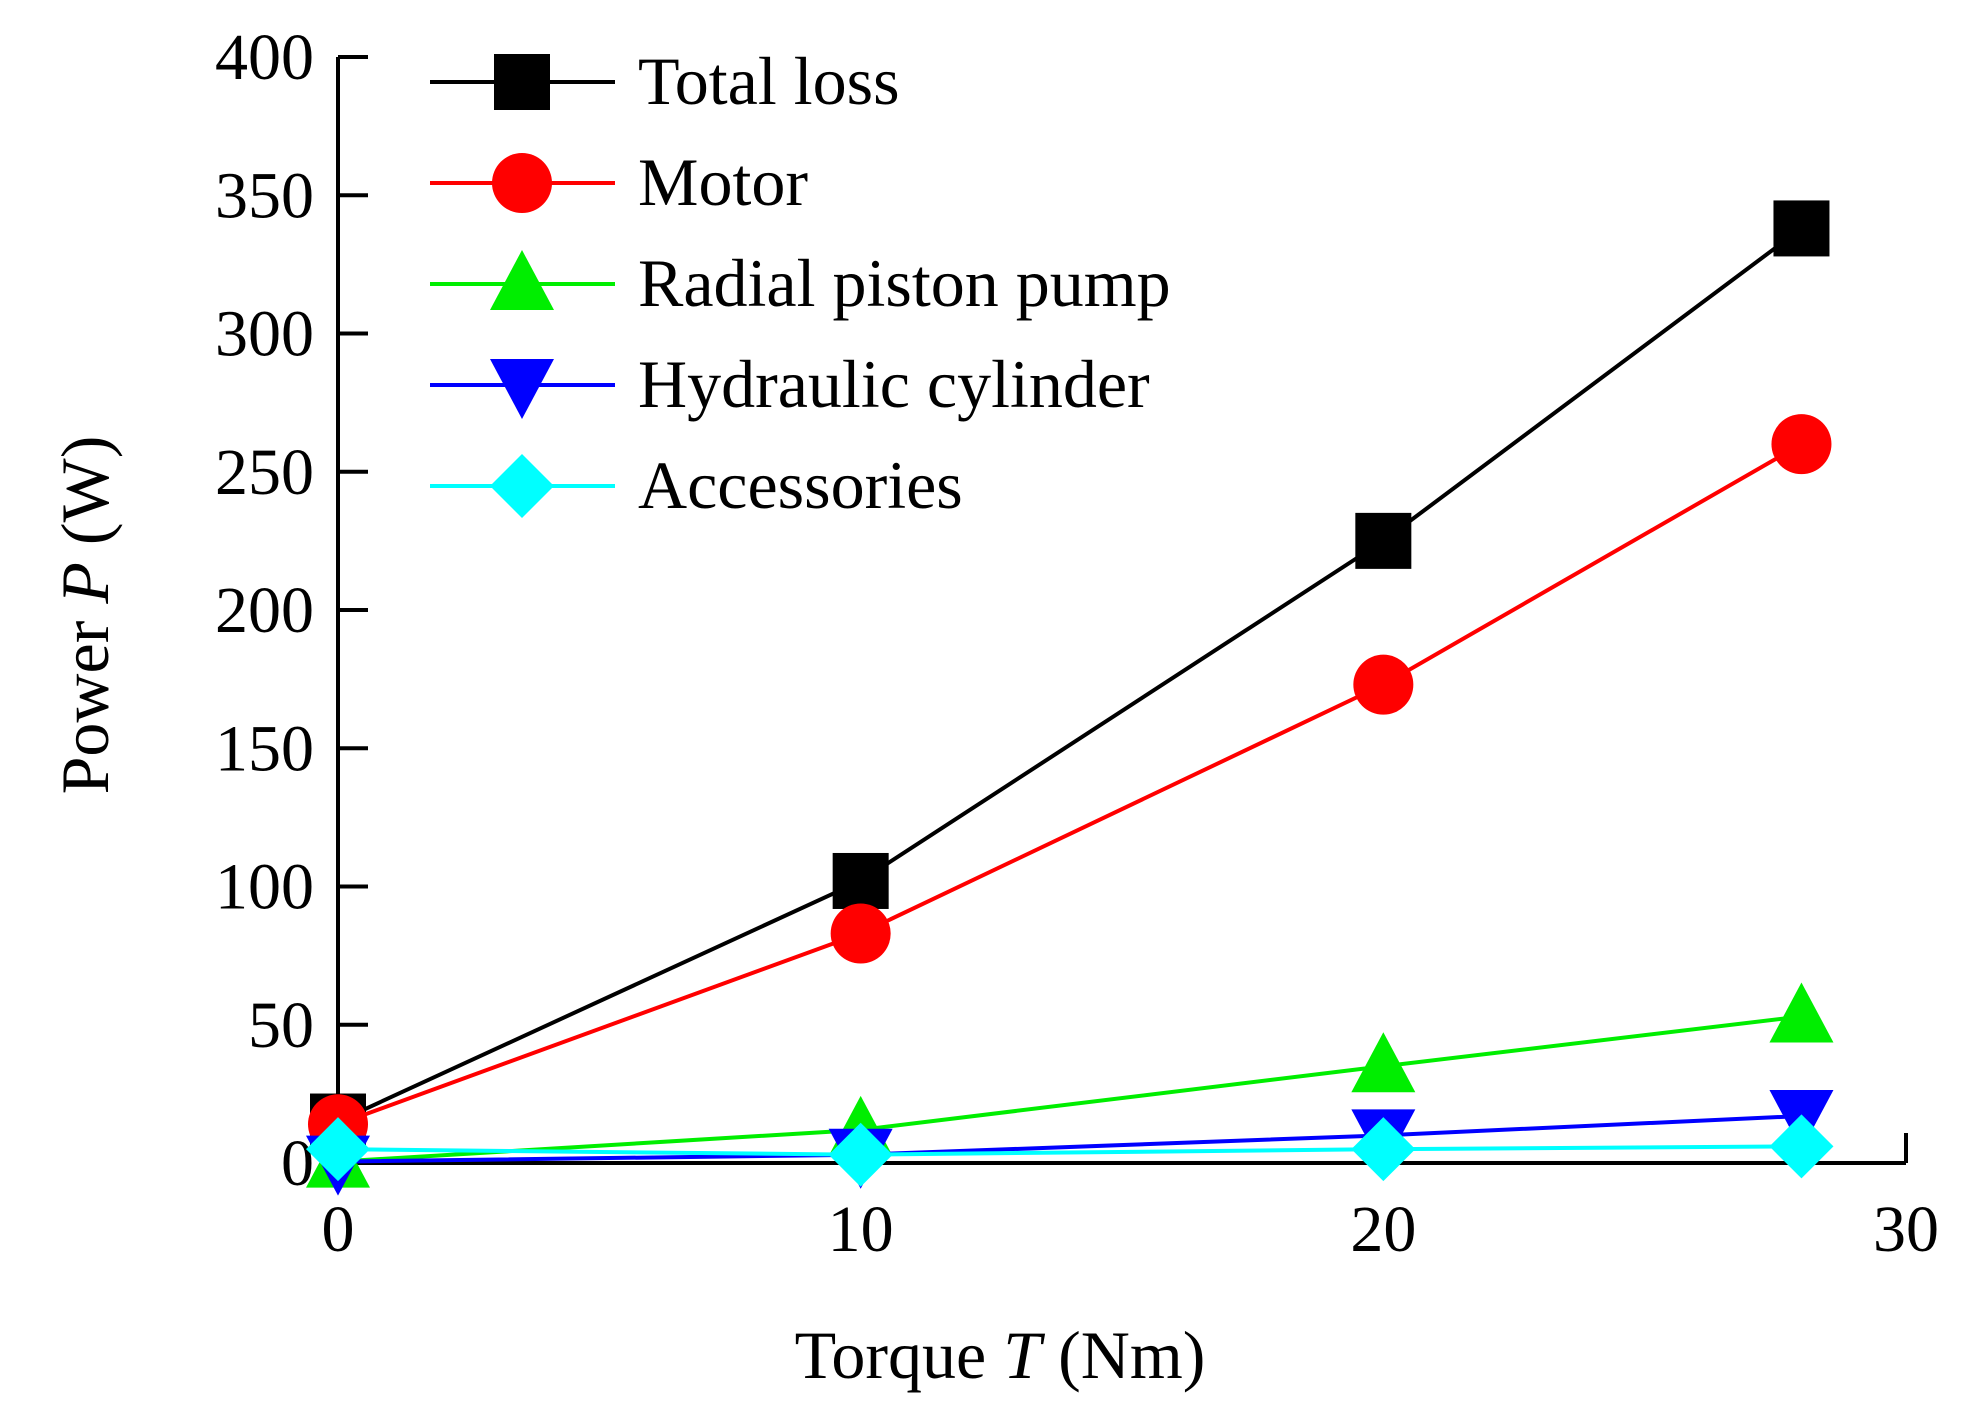 This screenshot has height=1401, width=1965. I want to click on x-tick-label: 30, so click(1906, 1229).